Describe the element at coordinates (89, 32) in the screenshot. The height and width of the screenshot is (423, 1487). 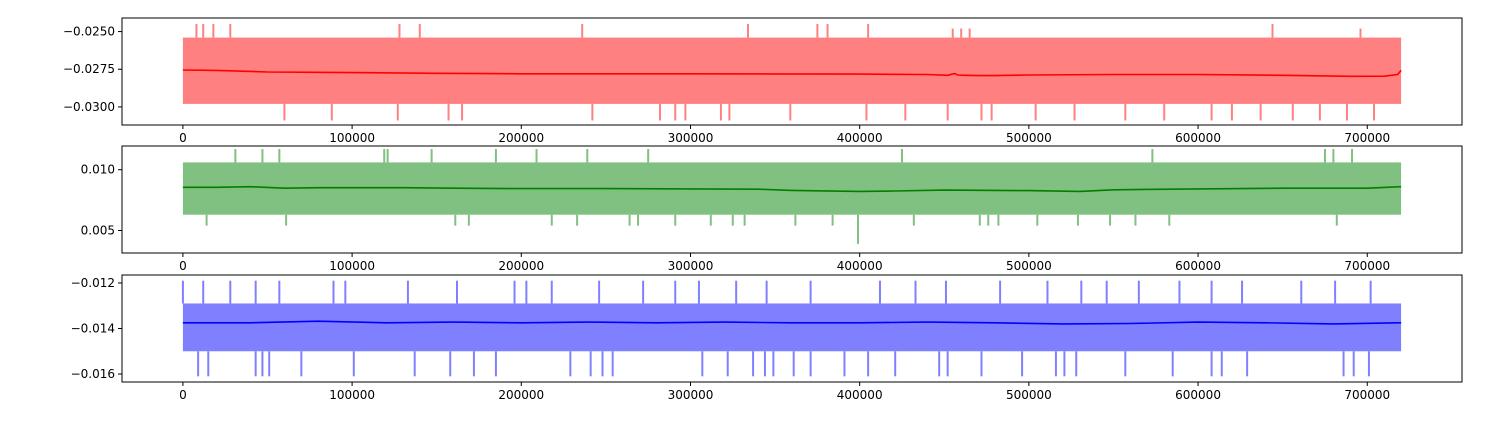
I see `y-tick-label: −0.0250` at that location.